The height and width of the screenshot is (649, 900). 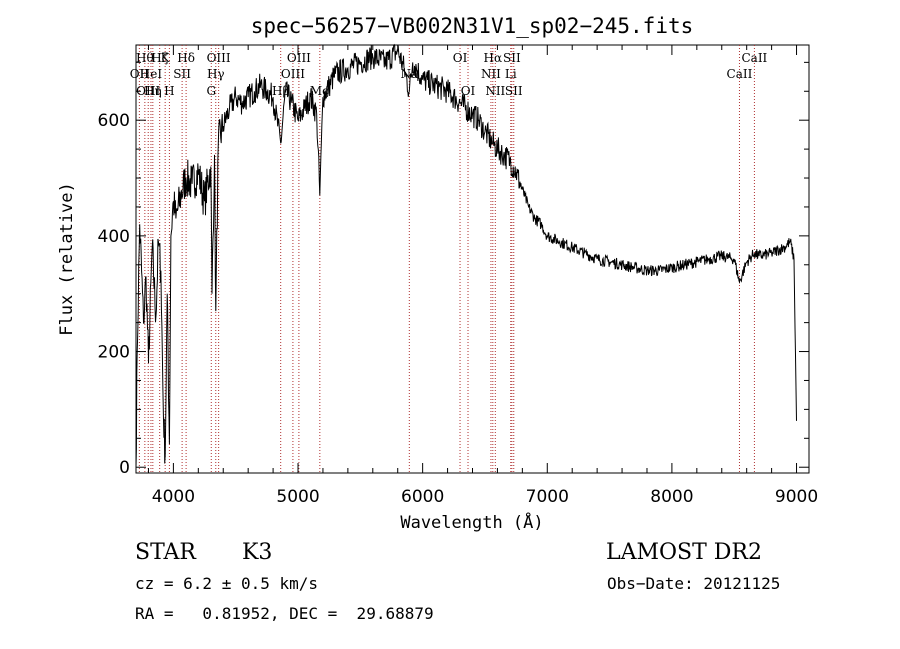 I want to click on redshift-info: cz = 6.2 ± 0.5 km/s, so click(x=227, y=583).